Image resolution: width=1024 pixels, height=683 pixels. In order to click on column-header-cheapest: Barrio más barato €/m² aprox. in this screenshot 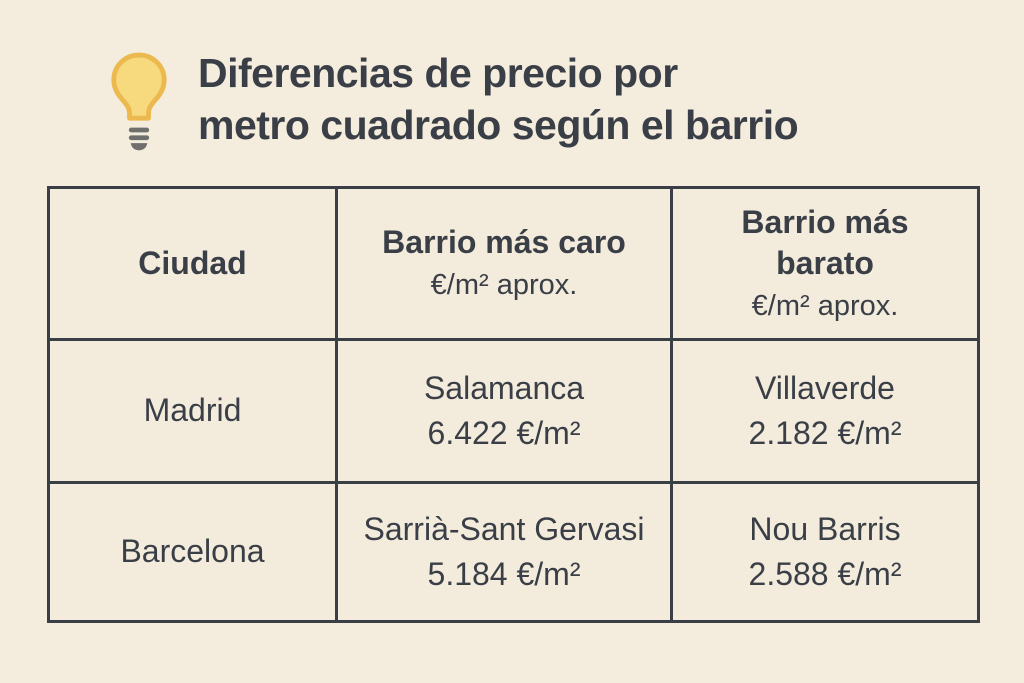, I will do `click(825, 263)`.